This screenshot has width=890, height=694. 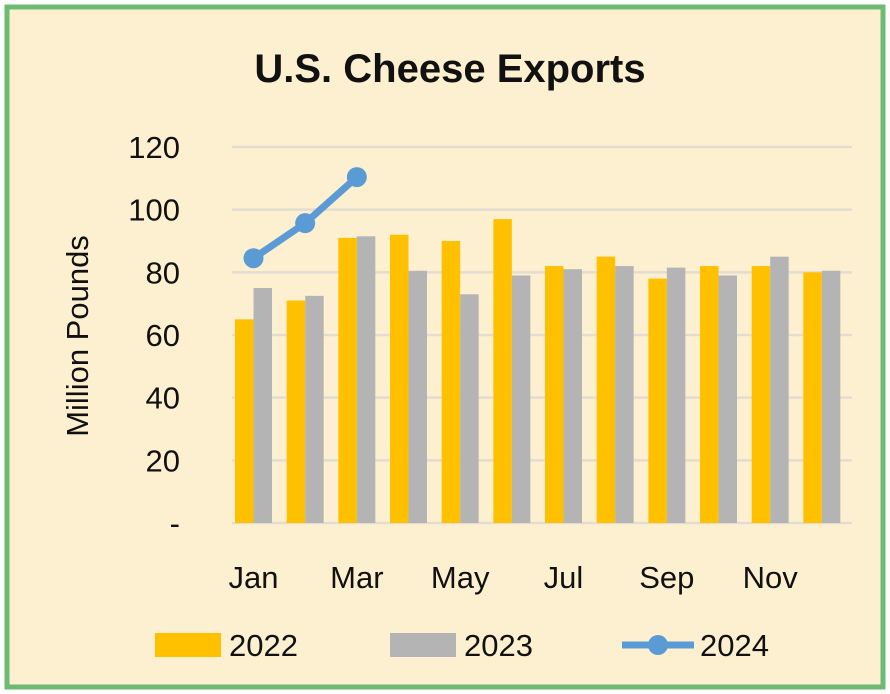 I want to click on bar-2023-Dec, so click(x=831, y=396).